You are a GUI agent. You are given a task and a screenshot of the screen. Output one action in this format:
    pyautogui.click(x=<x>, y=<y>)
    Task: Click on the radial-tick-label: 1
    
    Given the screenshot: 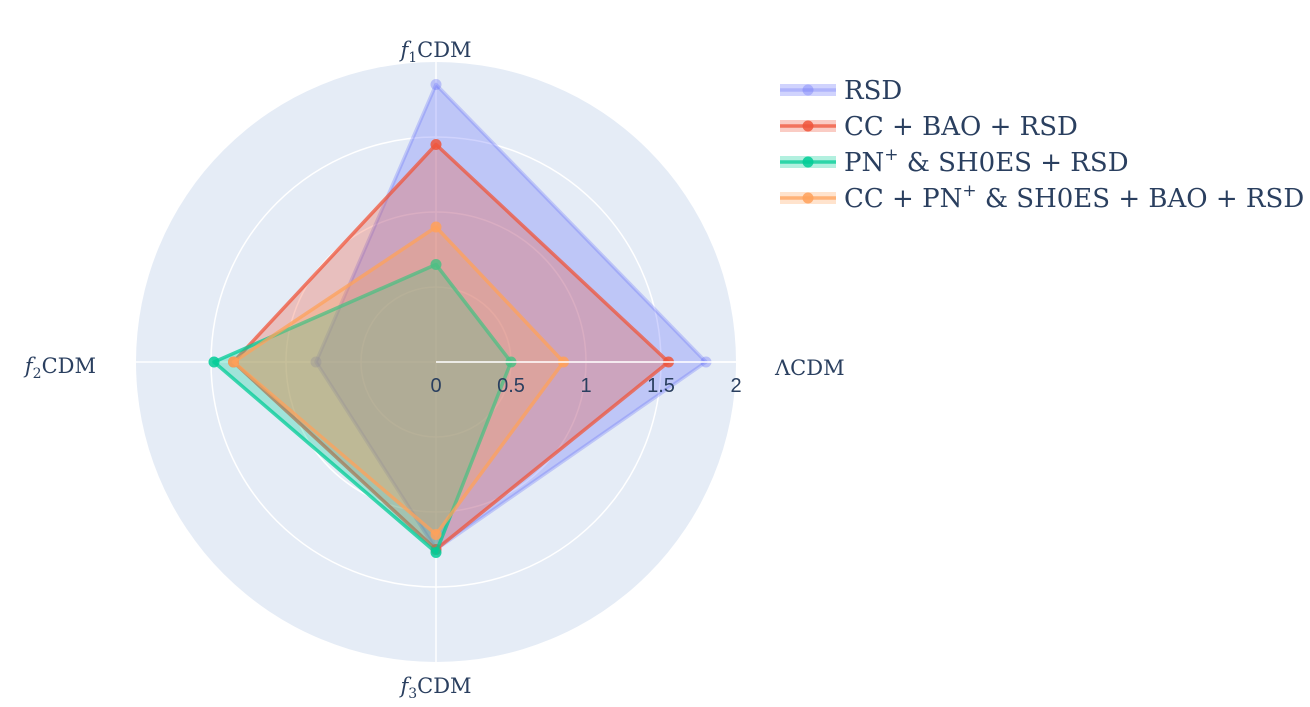 What is the action you would take?
    pyautogui.click(x=585, y=386)
    